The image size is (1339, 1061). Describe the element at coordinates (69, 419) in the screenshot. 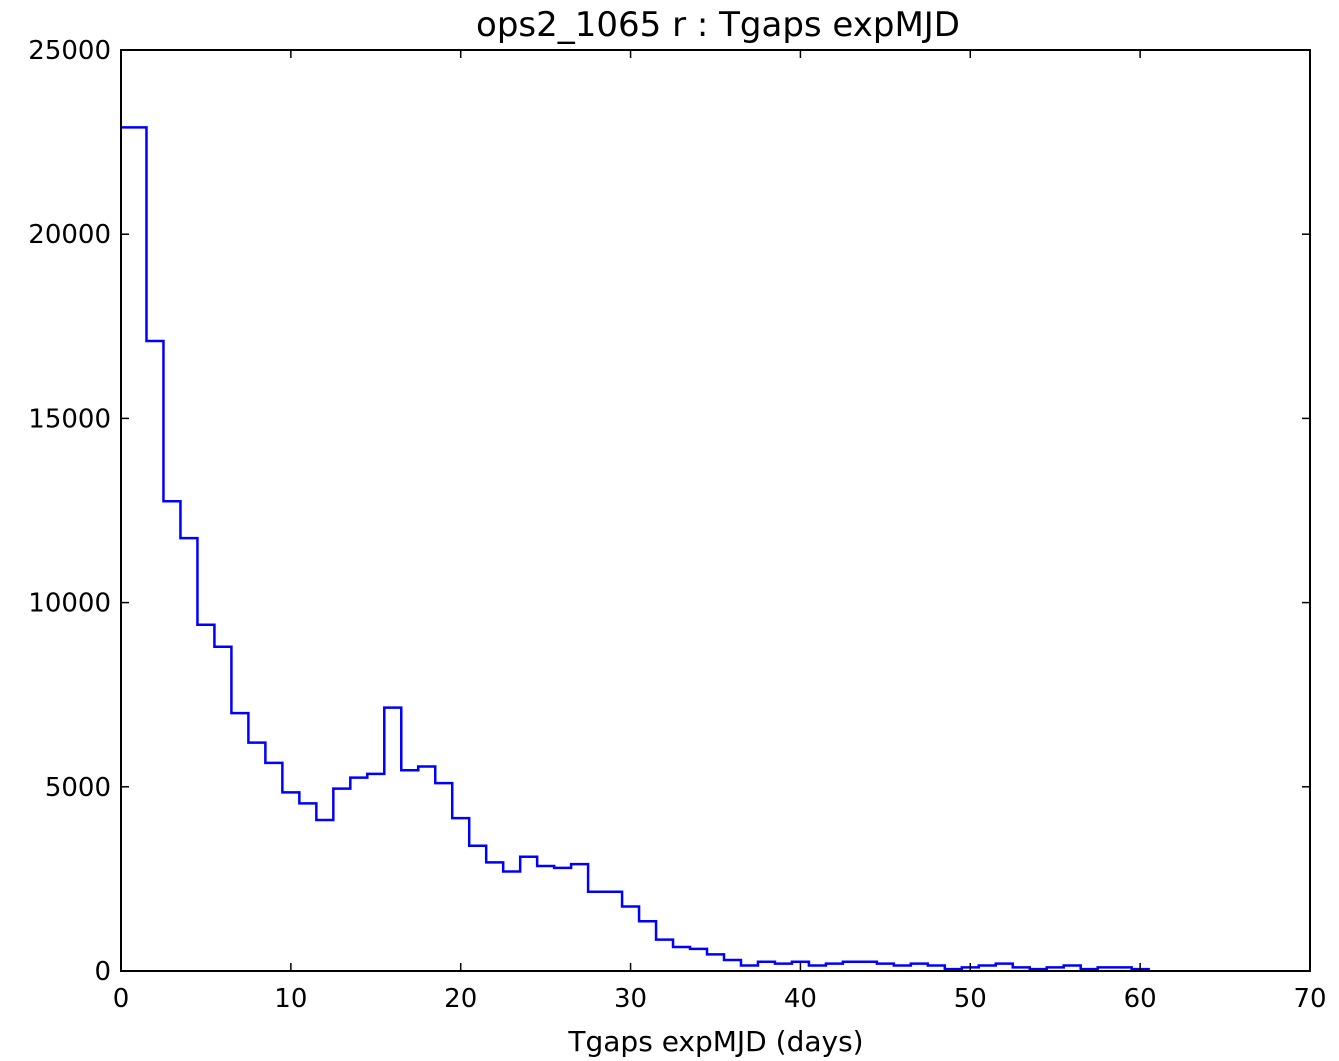

I see `y-tick-label: 15000` at that location.